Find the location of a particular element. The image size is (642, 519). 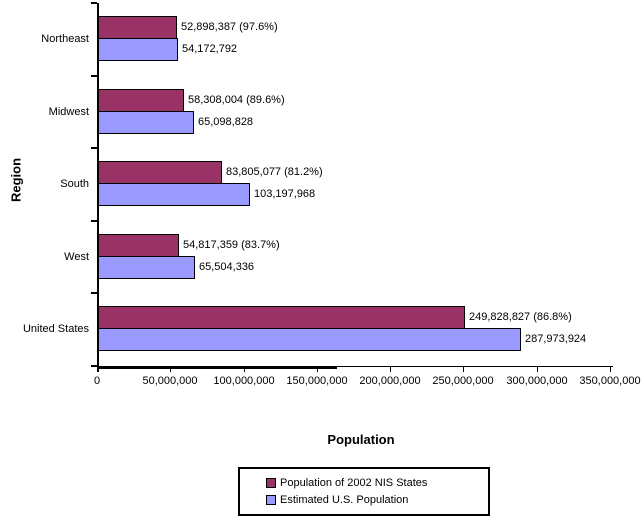

bar-value-label: 54,172,792 is located at coordinates (210, 49).